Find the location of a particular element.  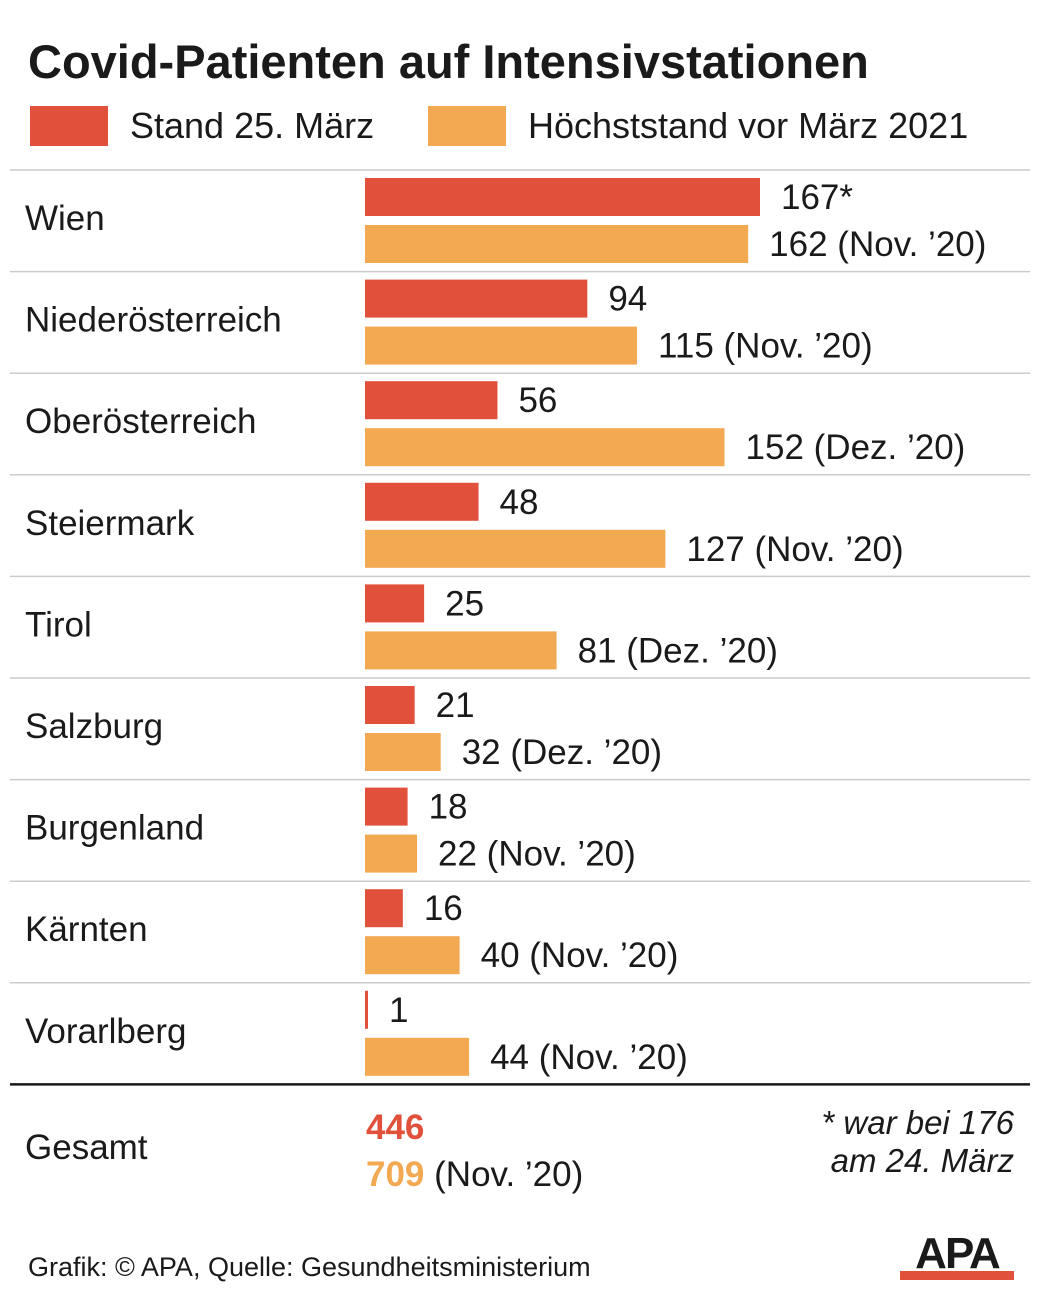

data-label-current: 21 is located at coordinates (455, 705).